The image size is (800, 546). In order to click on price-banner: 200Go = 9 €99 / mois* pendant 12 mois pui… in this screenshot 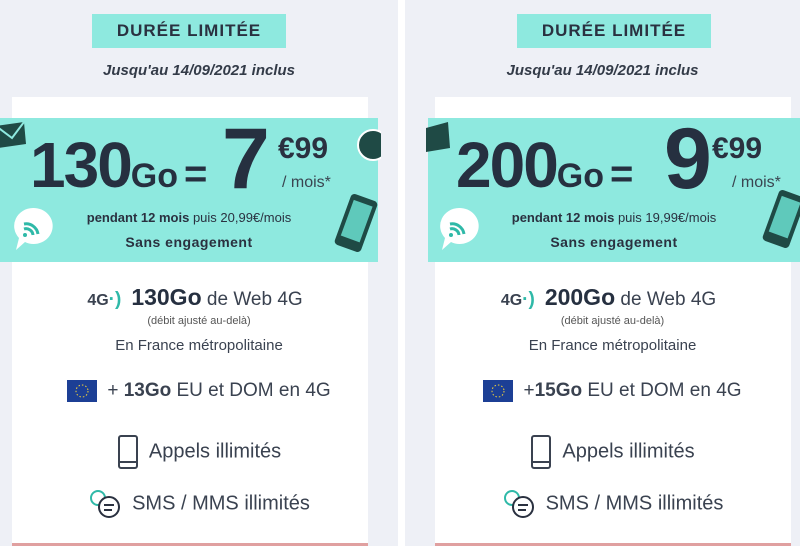, I will do `click(613, 186)`.